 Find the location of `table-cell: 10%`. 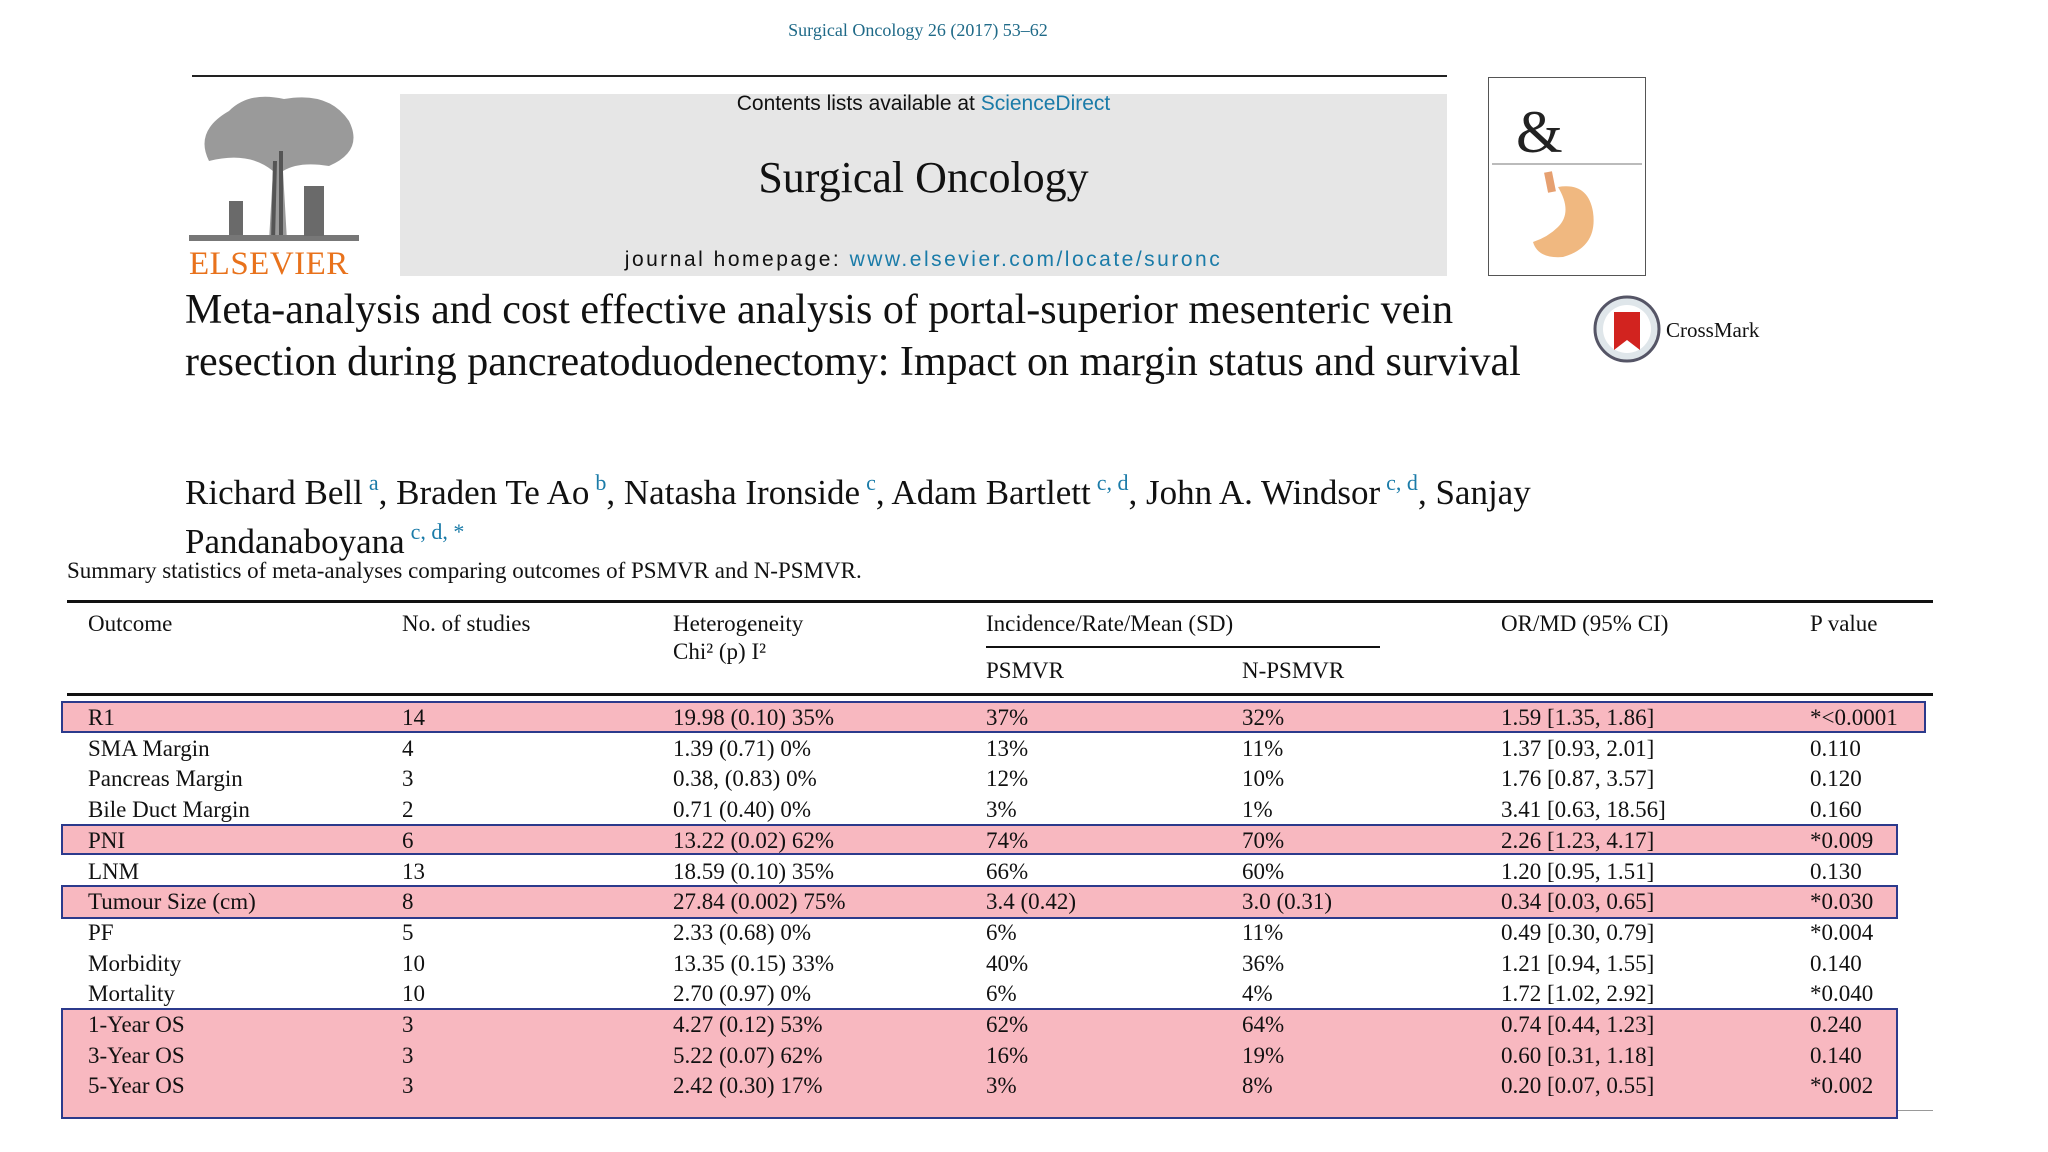

table-cell: 10% is located at coordinates (1263, 779).